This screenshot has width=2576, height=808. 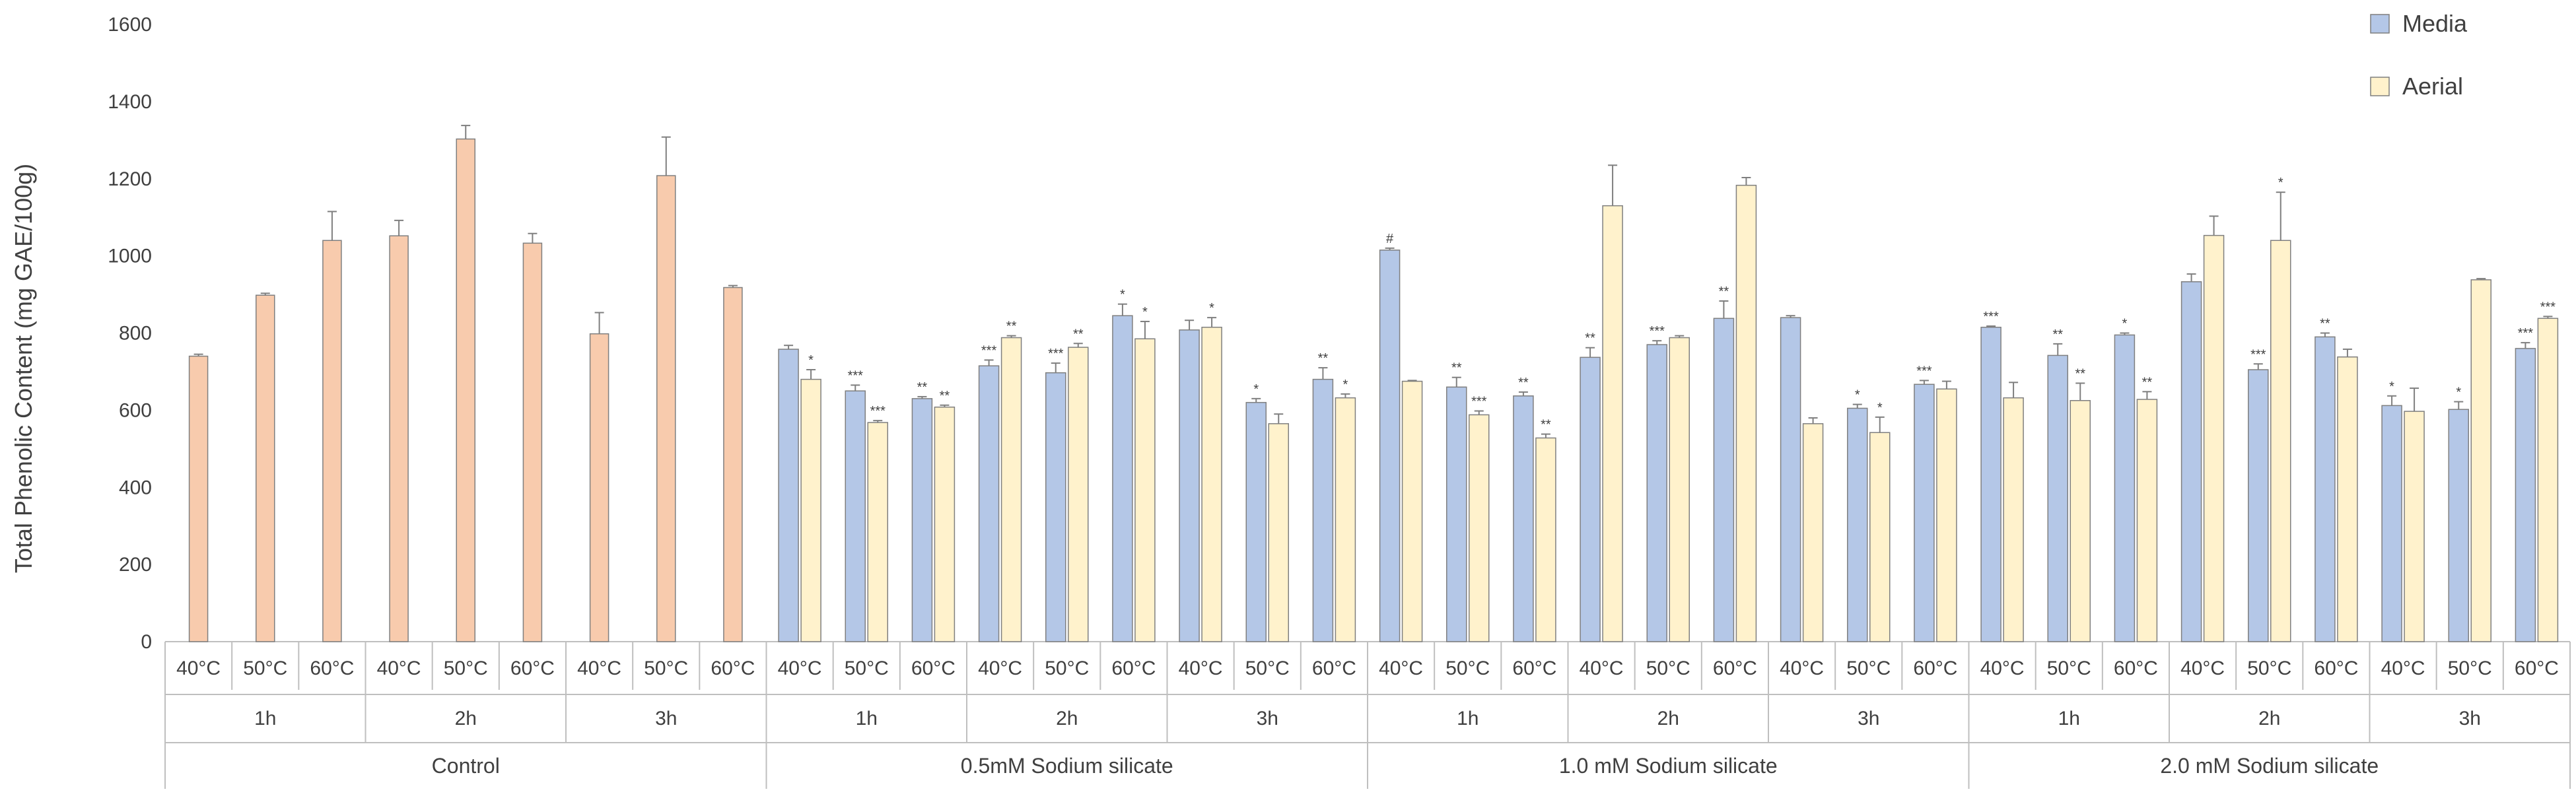 What do you see at coordinates (135, 334) in the screenshot?
I see `y-tick-label: 800` at bounding box center [135, 334].